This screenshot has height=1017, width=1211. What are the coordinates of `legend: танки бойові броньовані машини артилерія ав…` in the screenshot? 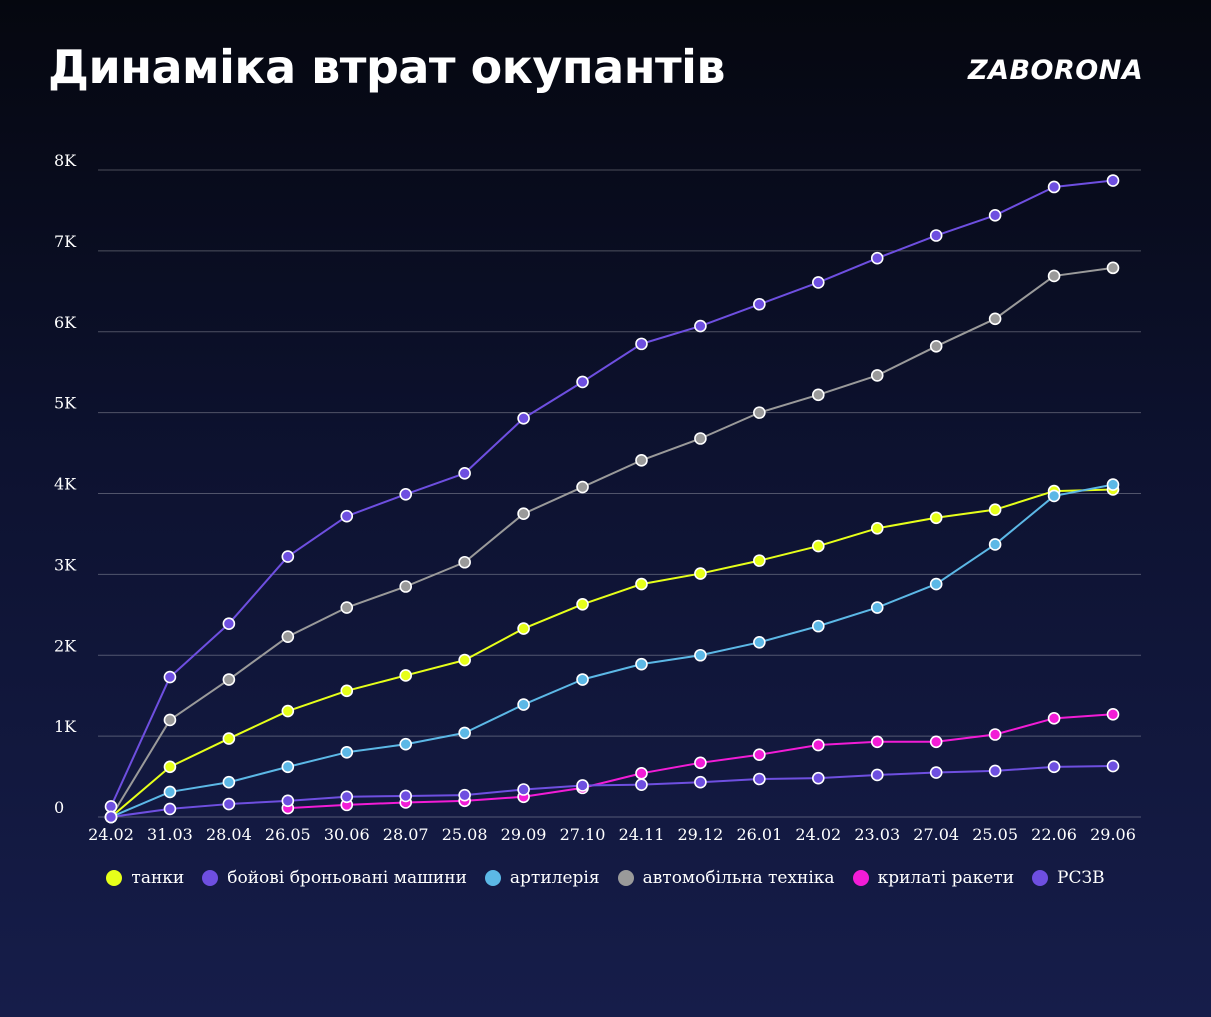 It's located at (605, 878).